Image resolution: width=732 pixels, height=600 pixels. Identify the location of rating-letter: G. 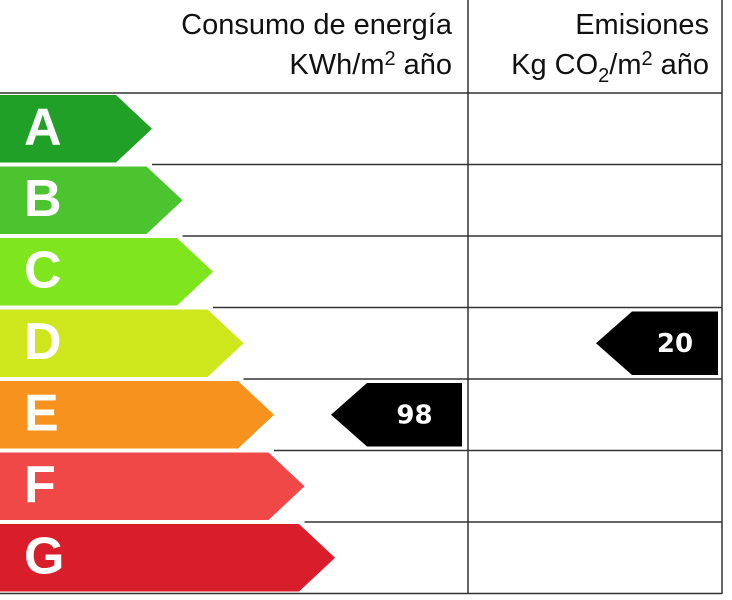
(44, 556).